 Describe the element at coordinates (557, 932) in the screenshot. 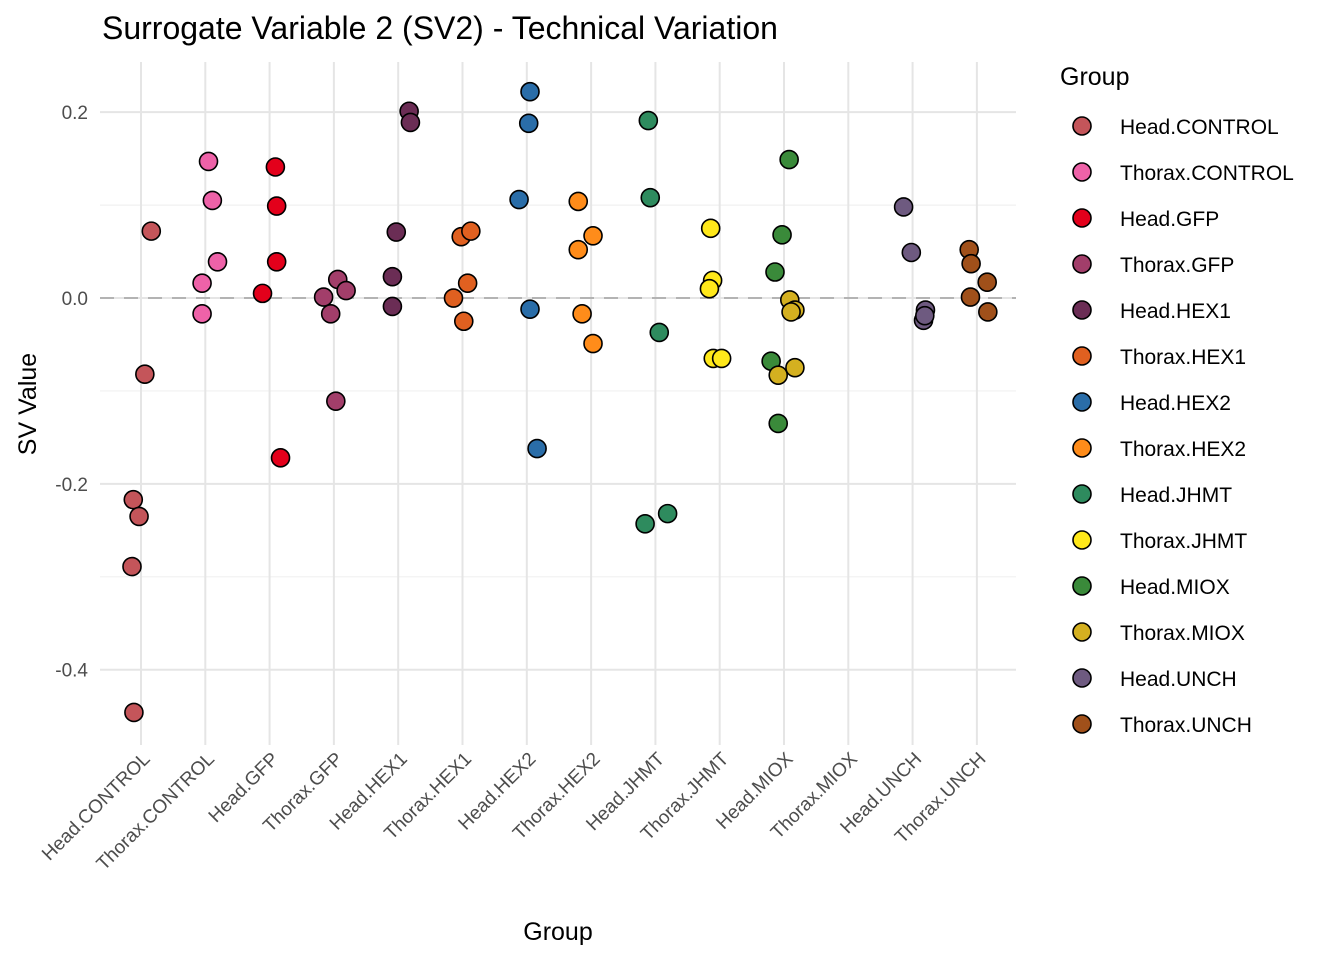

I see `x-axis-label: Group` at that location.